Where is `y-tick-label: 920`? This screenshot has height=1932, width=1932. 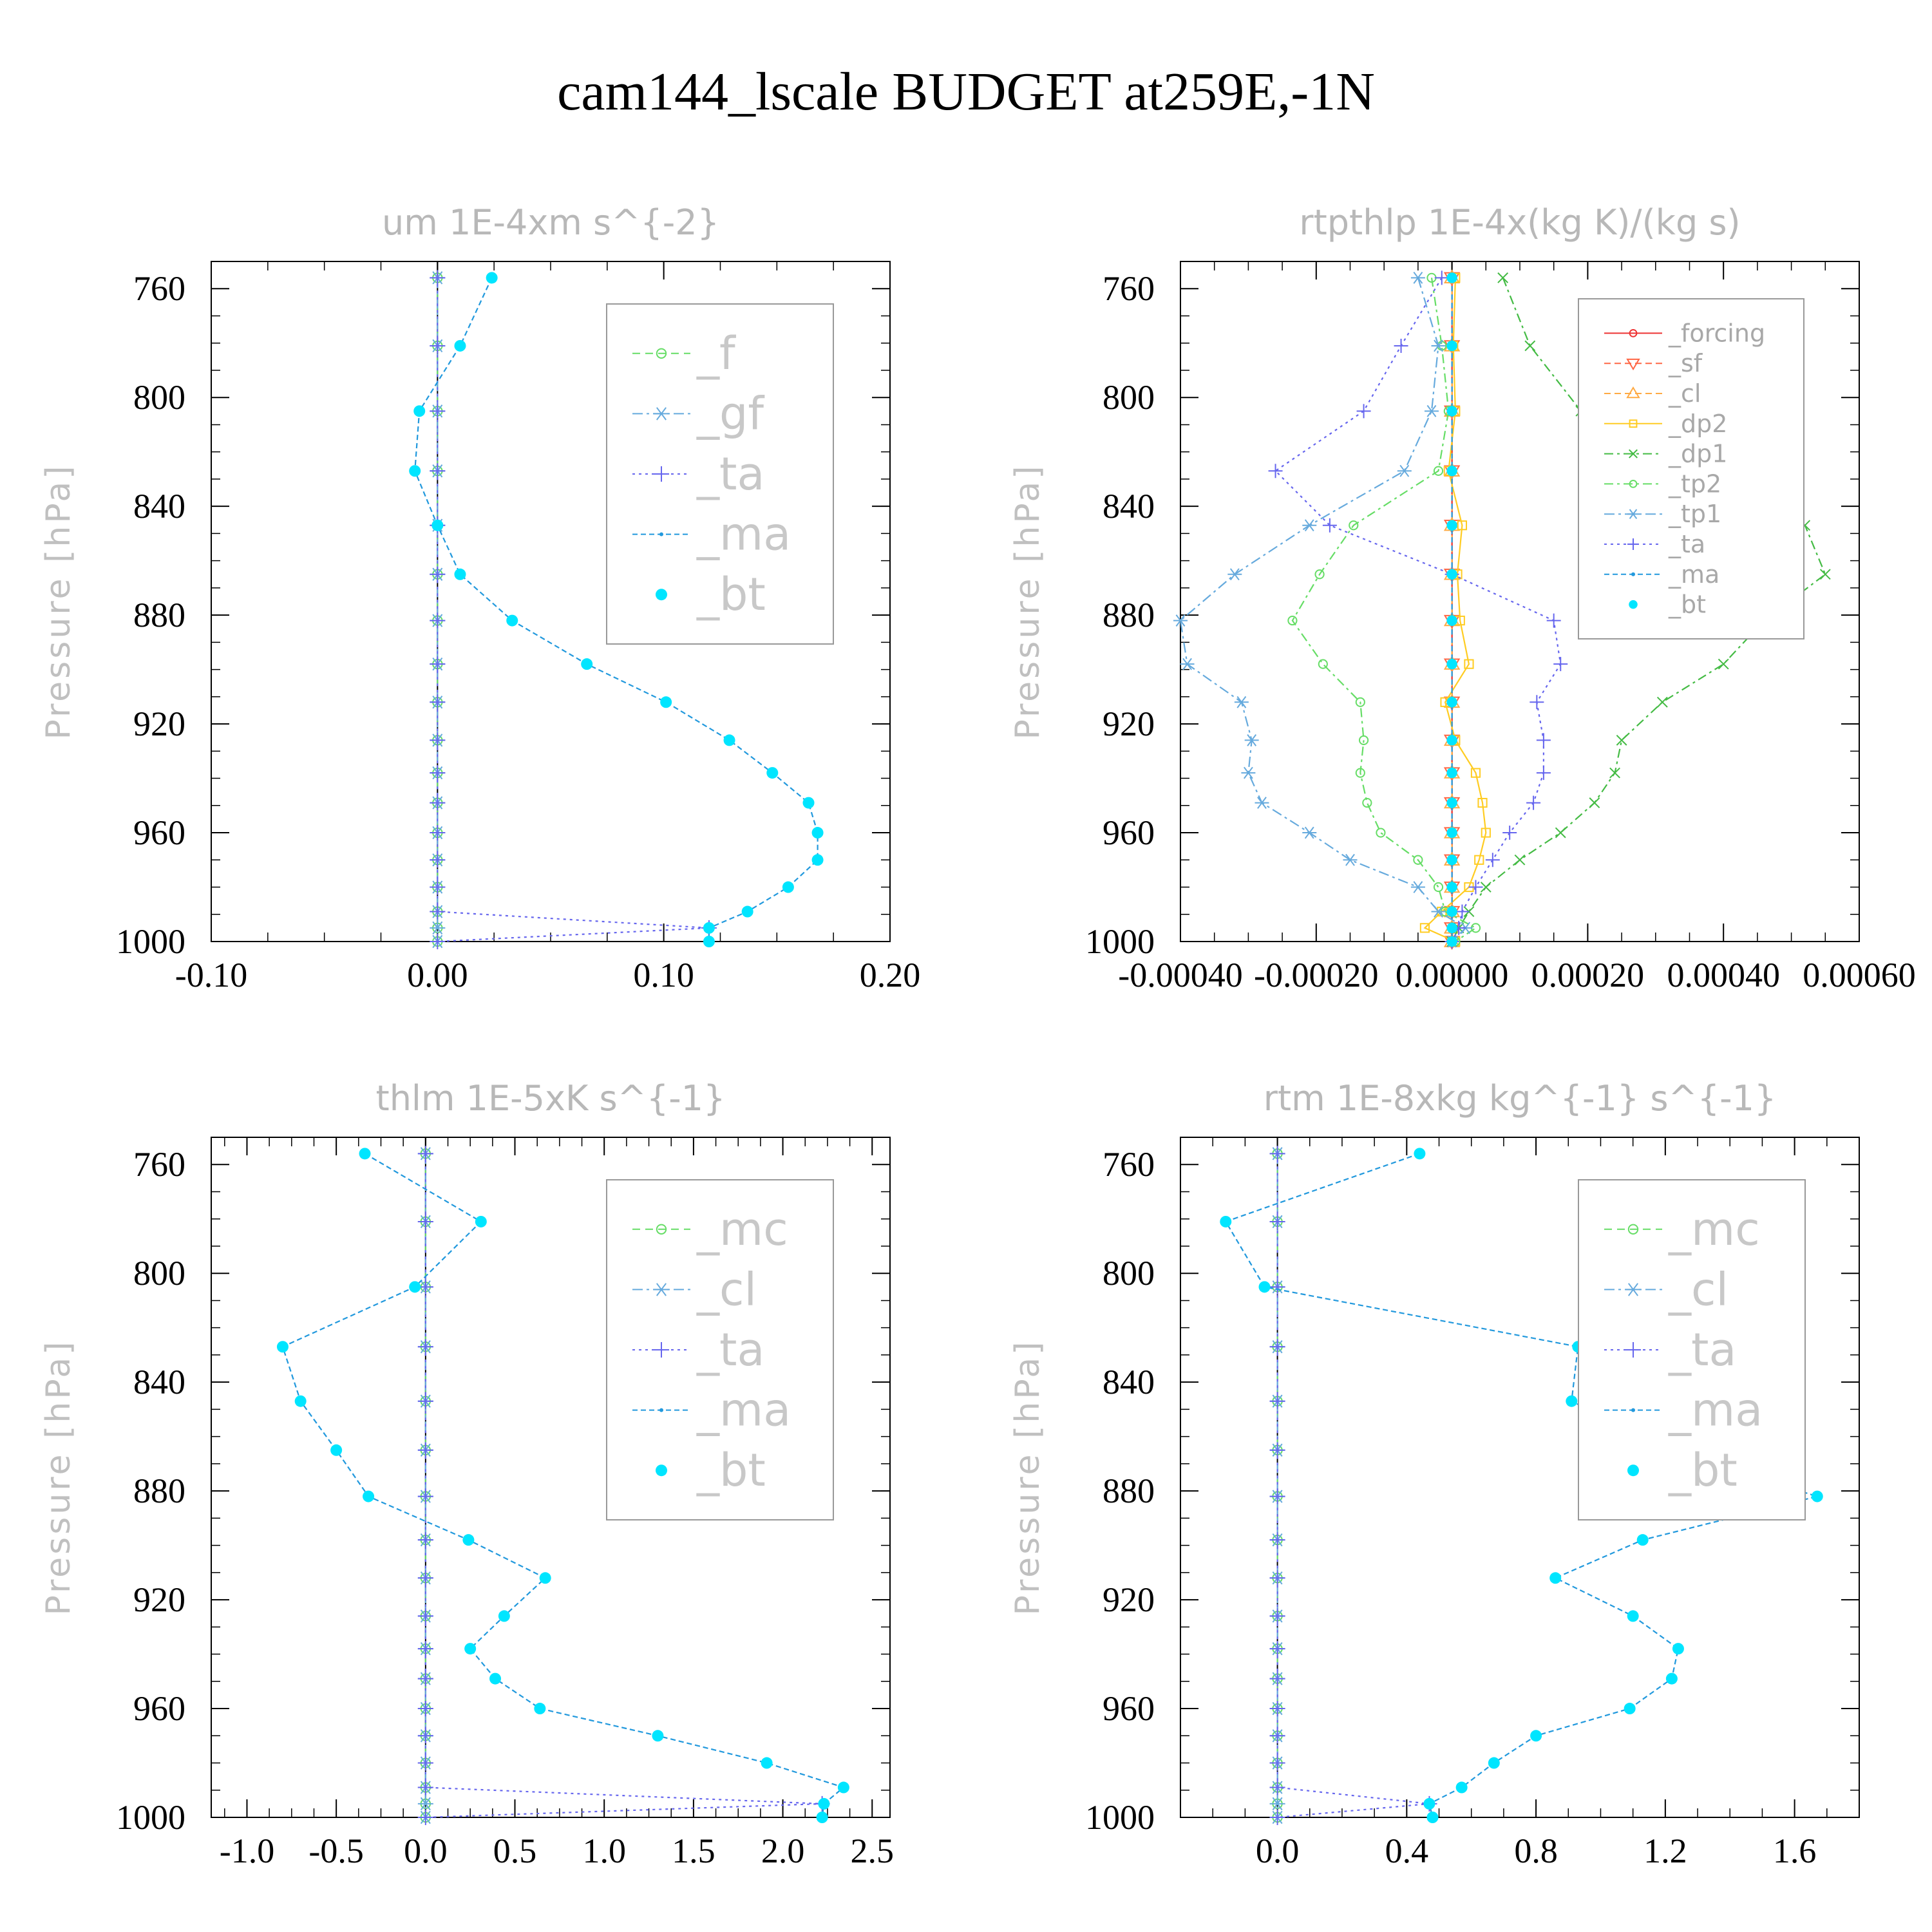
y-tick-label: 920 is located at coordinates (1129, 724).